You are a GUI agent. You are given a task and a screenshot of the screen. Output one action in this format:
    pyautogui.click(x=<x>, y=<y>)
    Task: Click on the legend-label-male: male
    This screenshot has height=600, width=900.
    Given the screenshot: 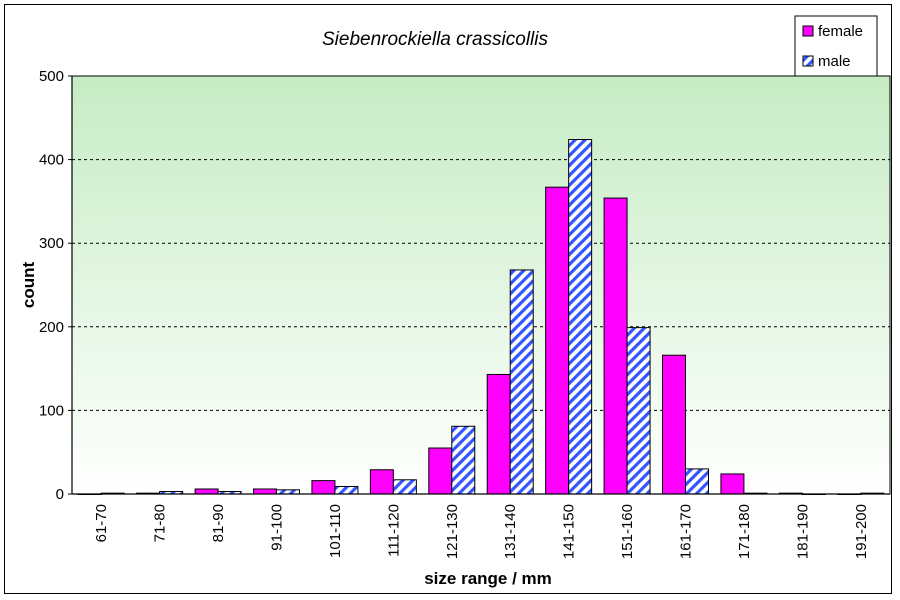 What is the action you would take?
    pyautogui.click(x=834, y=61)
    